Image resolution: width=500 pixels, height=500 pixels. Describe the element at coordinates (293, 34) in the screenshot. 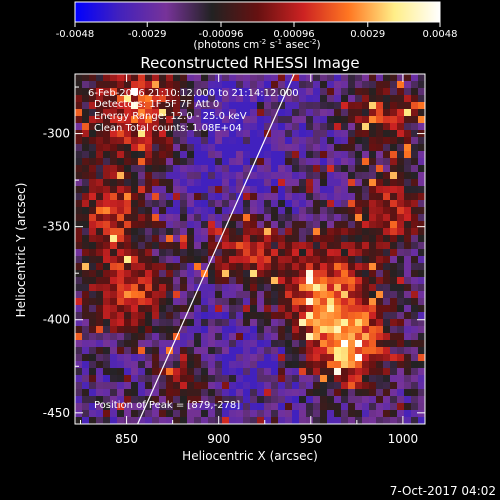

I see `colorbar-tick-label: 0.00096` at that location.